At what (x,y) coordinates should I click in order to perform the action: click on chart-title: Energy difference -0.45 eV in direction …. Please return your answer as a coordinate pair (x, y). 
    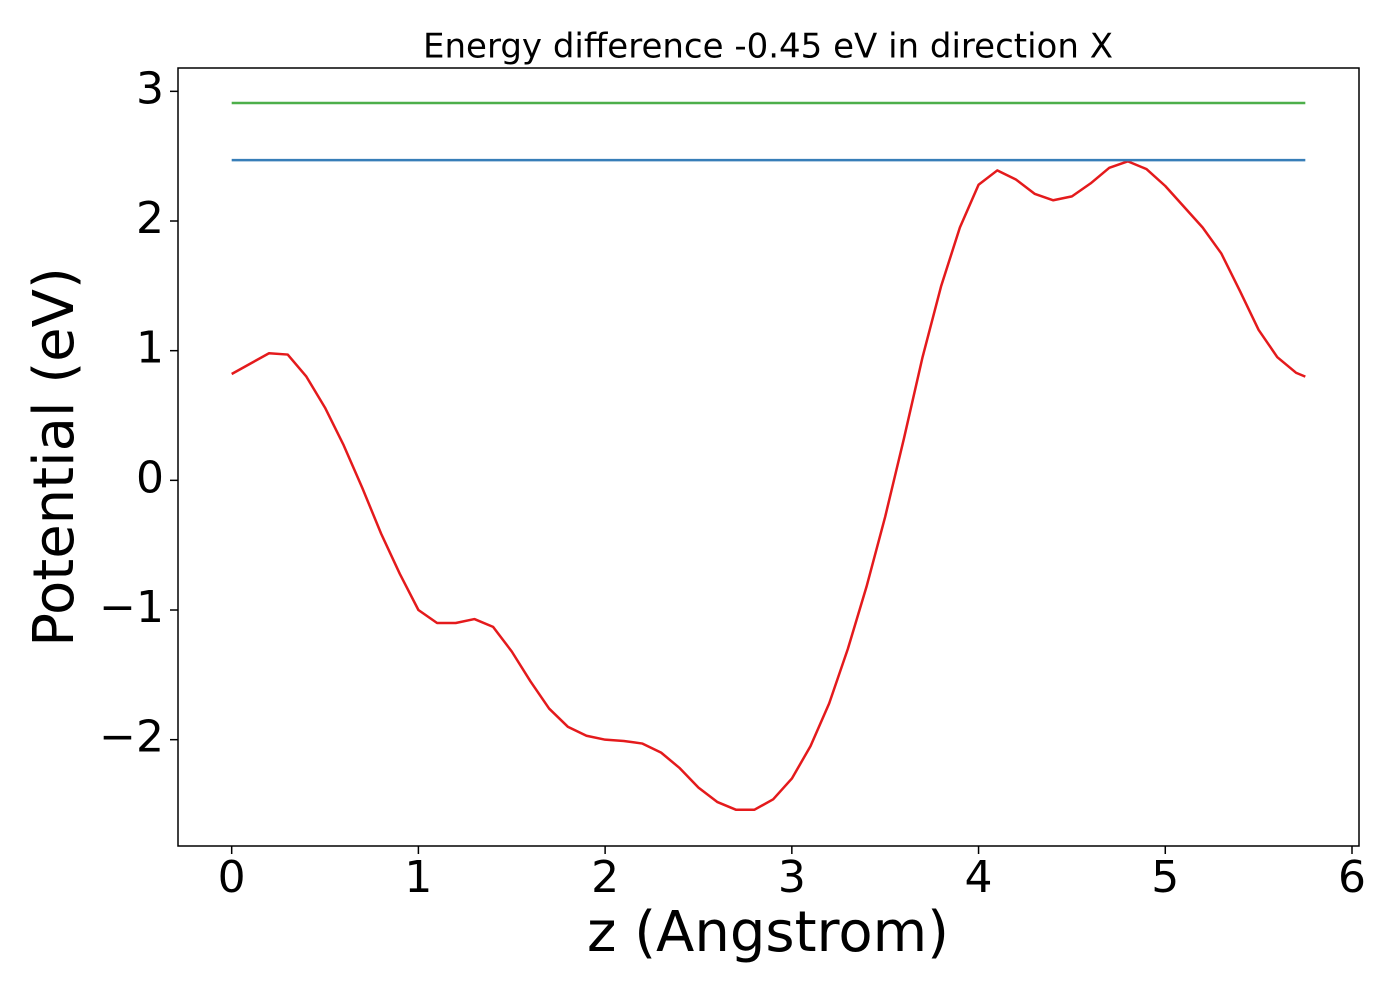
    Looking at the image, I should click on (768, 47).